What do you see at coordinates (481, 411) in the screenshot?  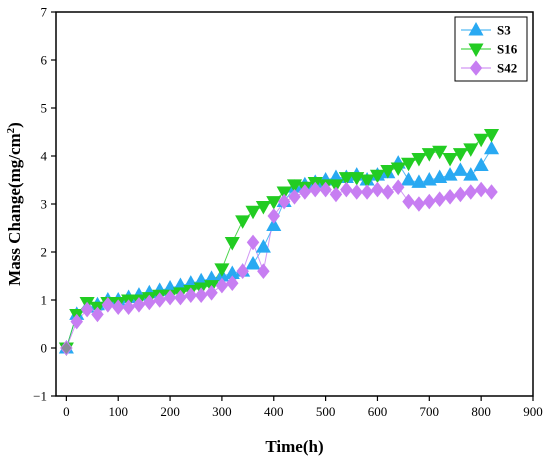 I see `x-tick-label: 800` at bounding box center [481, 411].